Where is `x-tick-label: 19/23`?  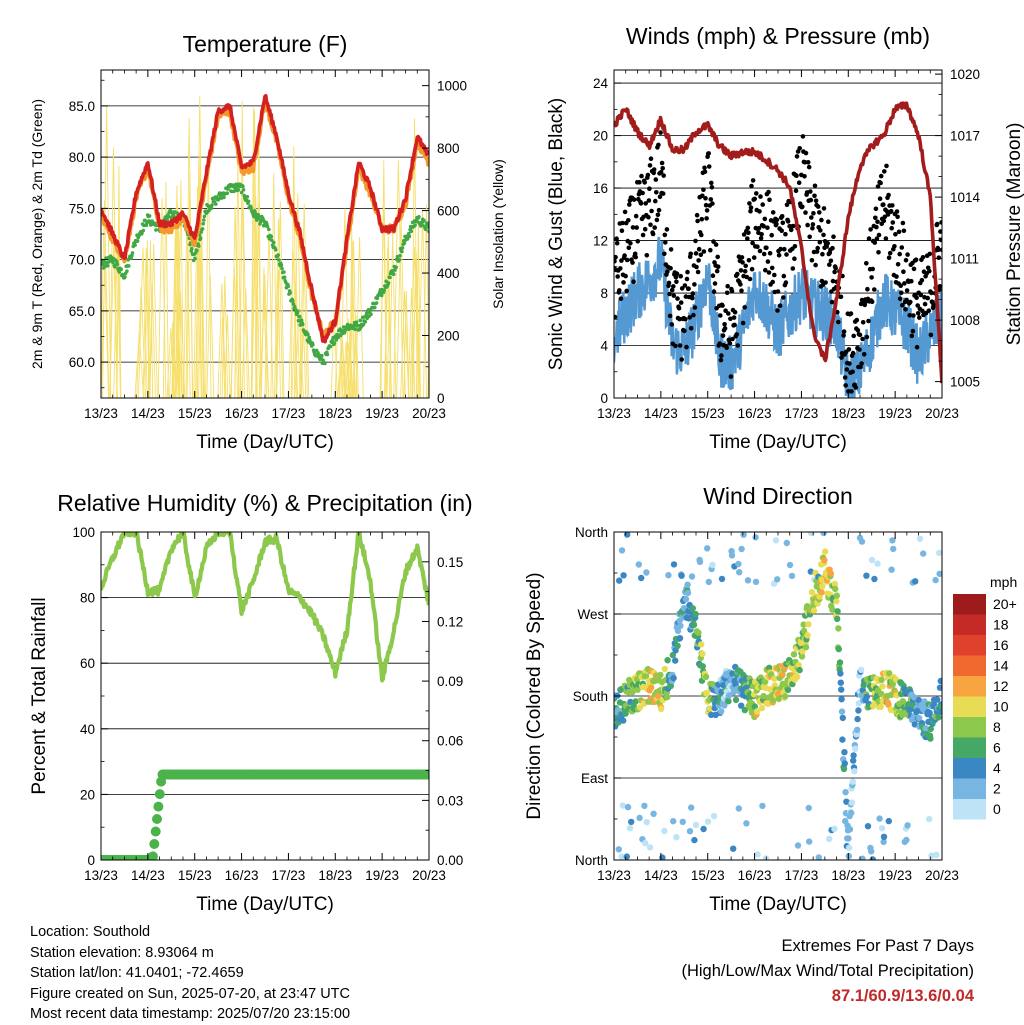
x-tick-label: 19/23 is located at coordinates (895, 413).